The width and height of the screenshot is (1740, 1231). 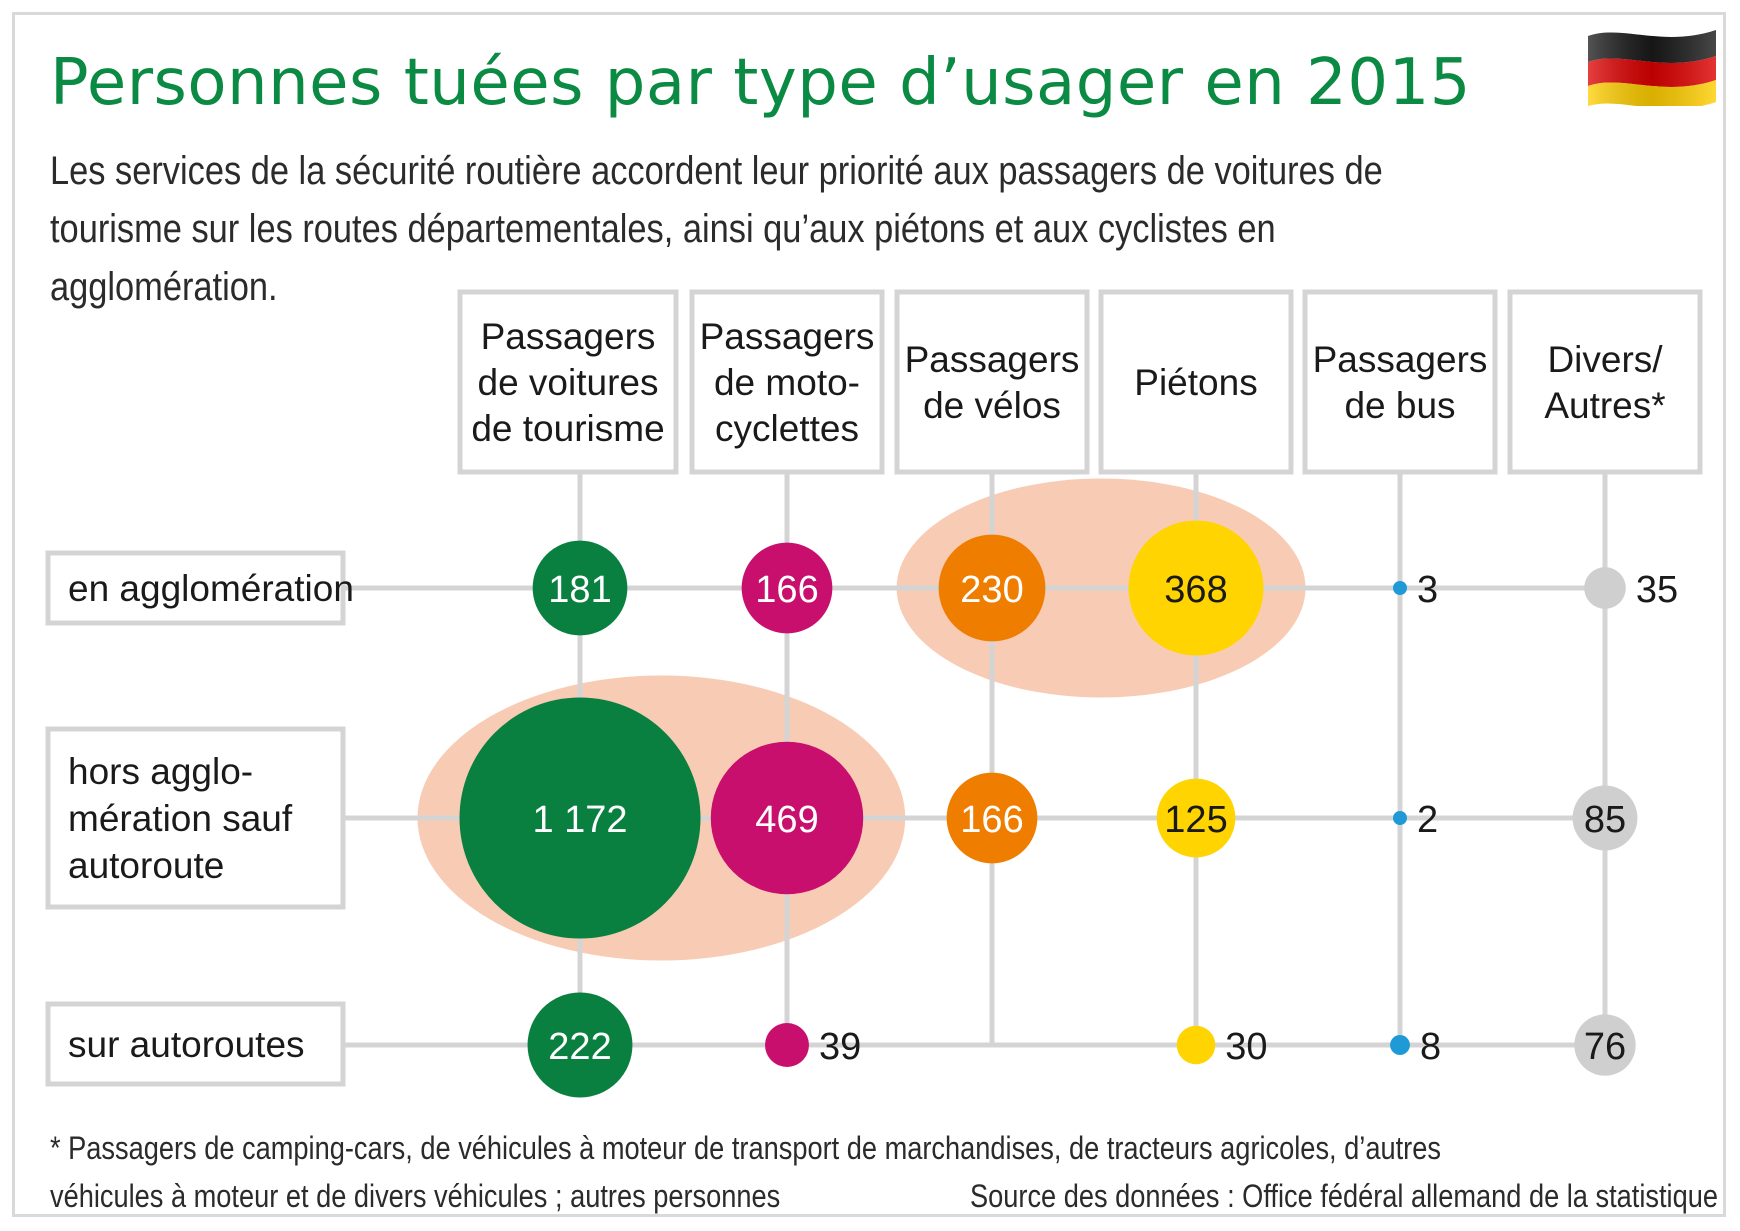 What do you see at coordinates (1605, 359) in the screenshot?
I see `column-header-divers: Divers/` at bounding box center [1605, 359].